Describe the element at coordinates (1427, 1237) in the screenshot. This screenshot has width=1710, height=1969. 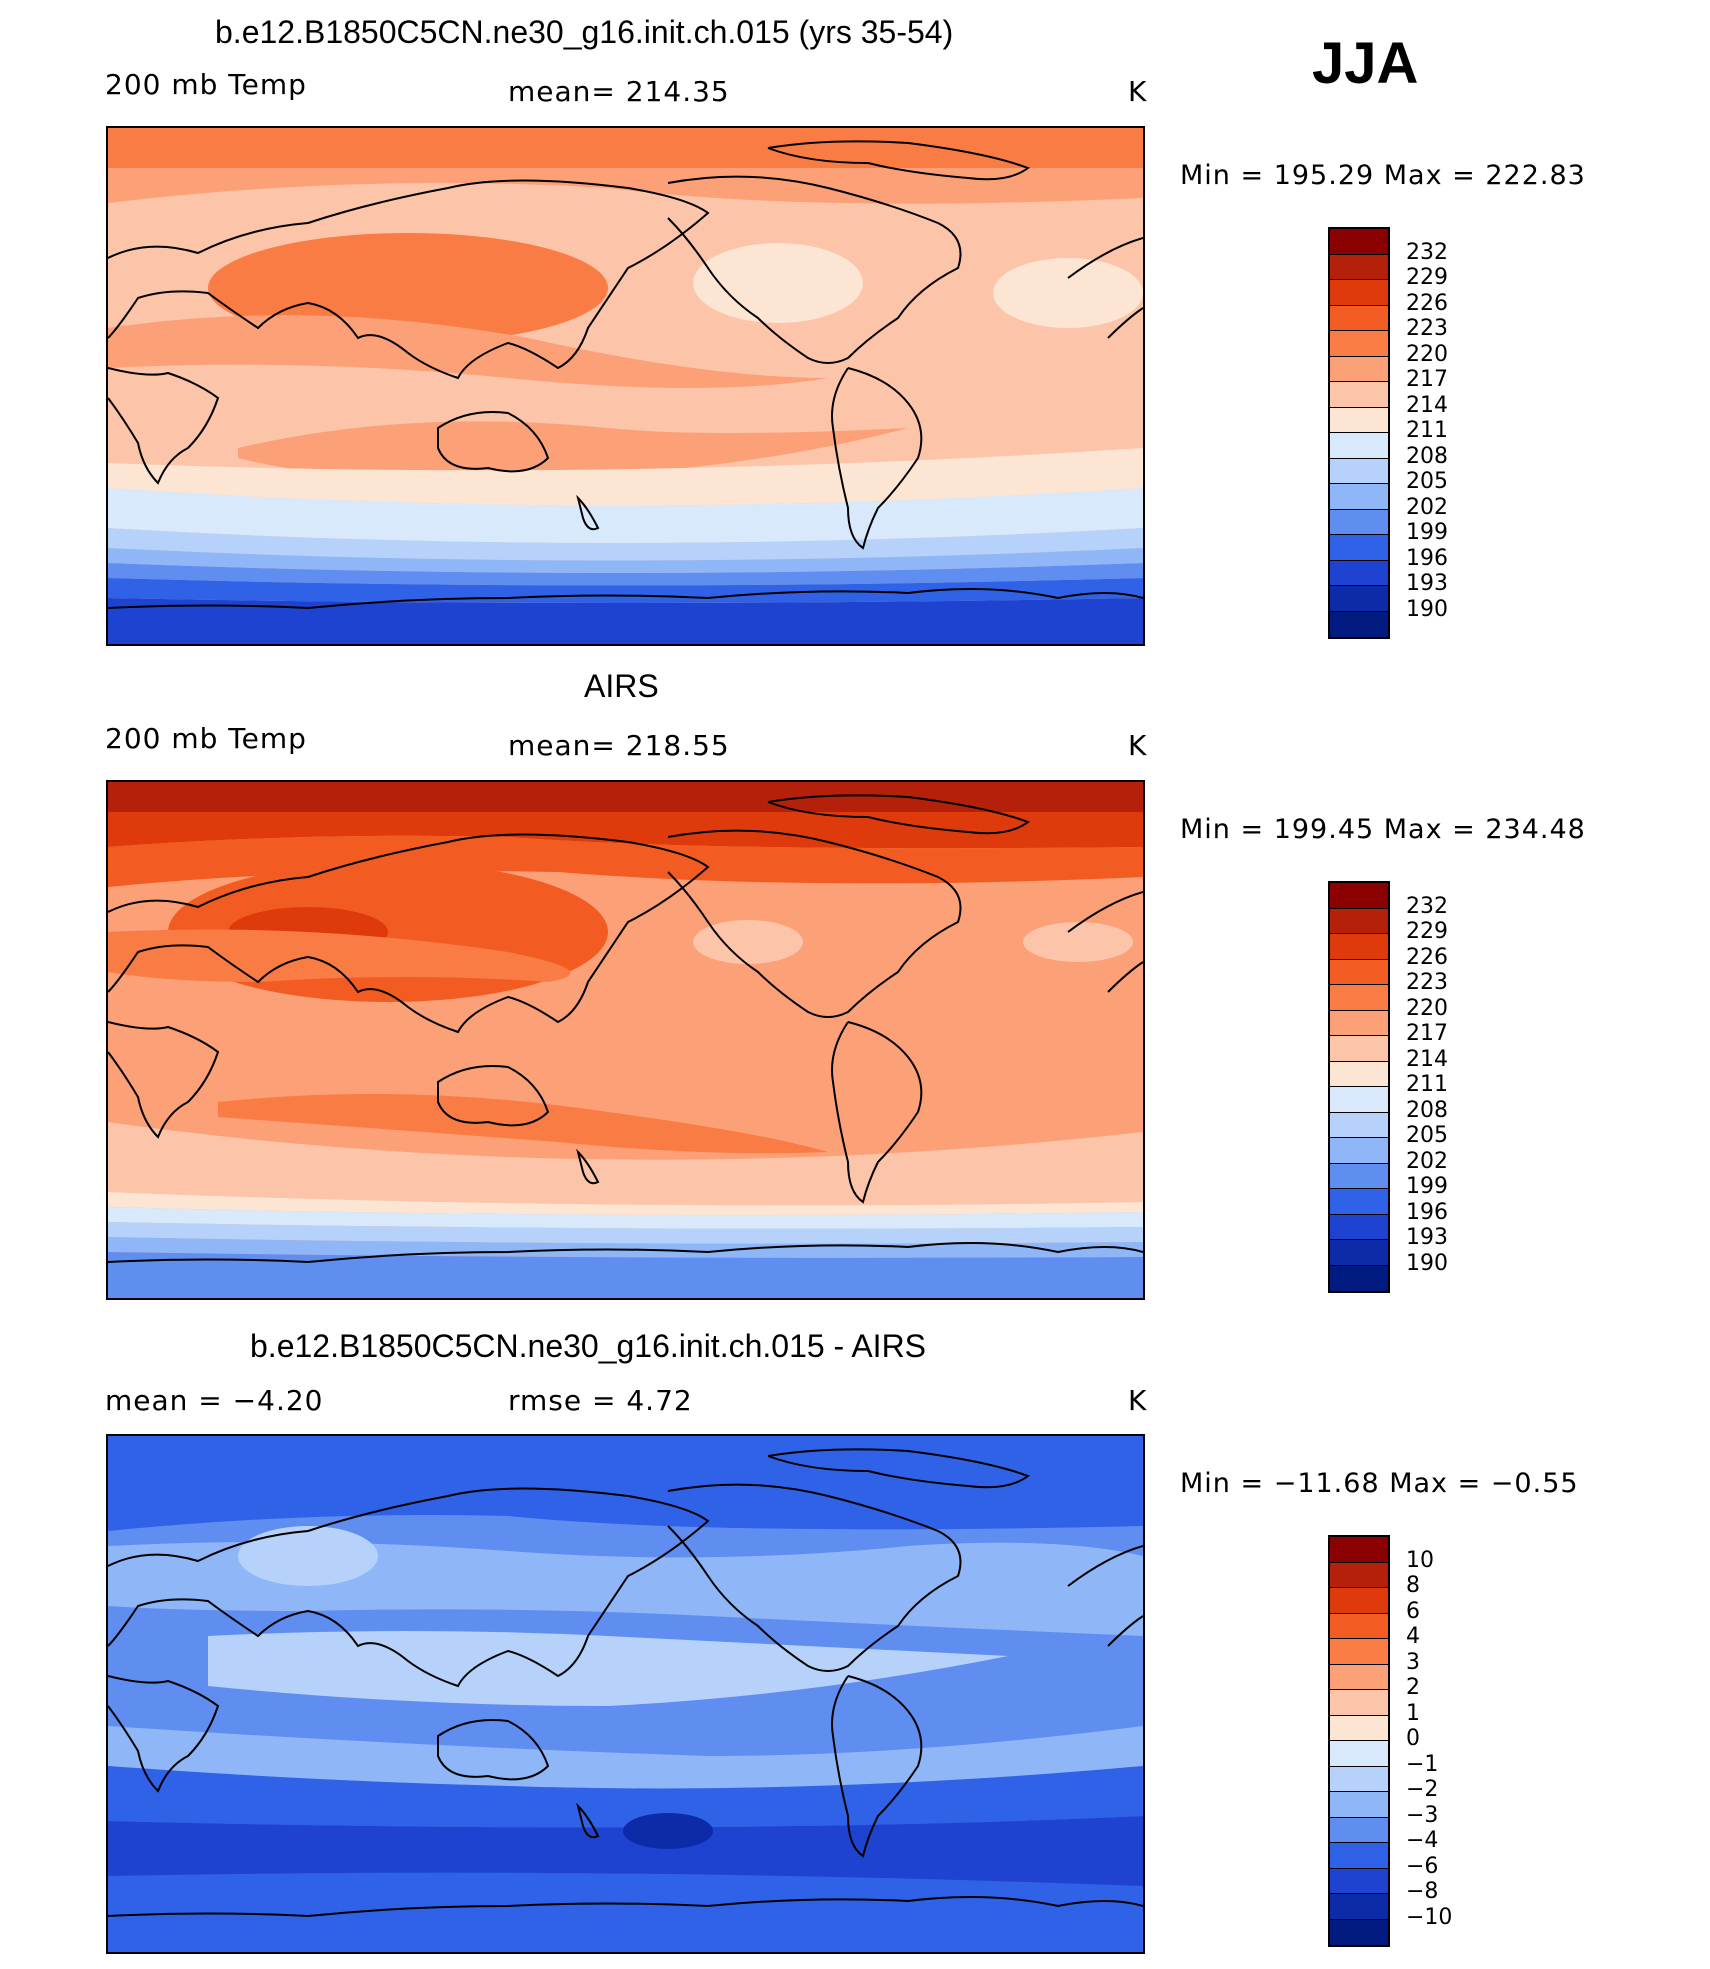
I see `colorbar-tick-label: 193` at that location.